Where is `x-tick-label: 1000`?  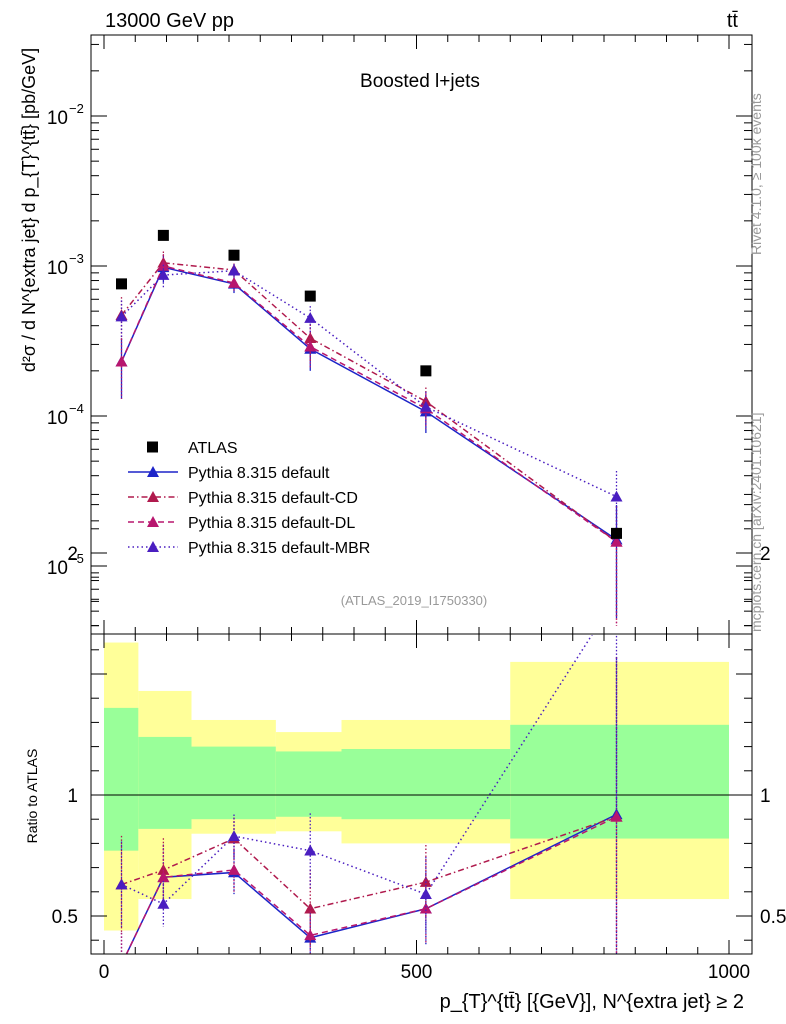
x-tick-label: 1000 is located at coordinates (729, 972).